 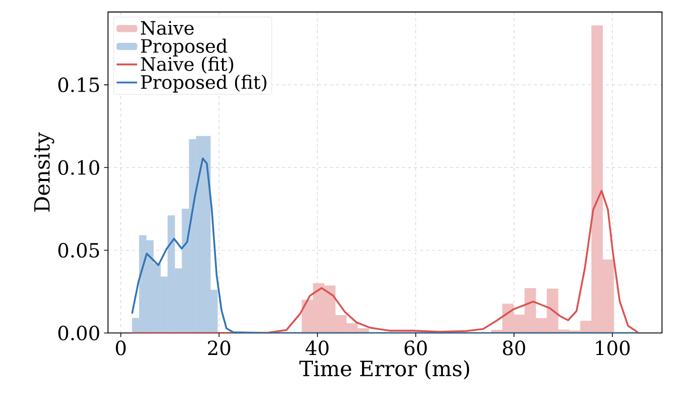 What do you see at coordinates (415, 348) in the screenshot?
I see `x-tick-label: 60` at bounding box center [415, 348].